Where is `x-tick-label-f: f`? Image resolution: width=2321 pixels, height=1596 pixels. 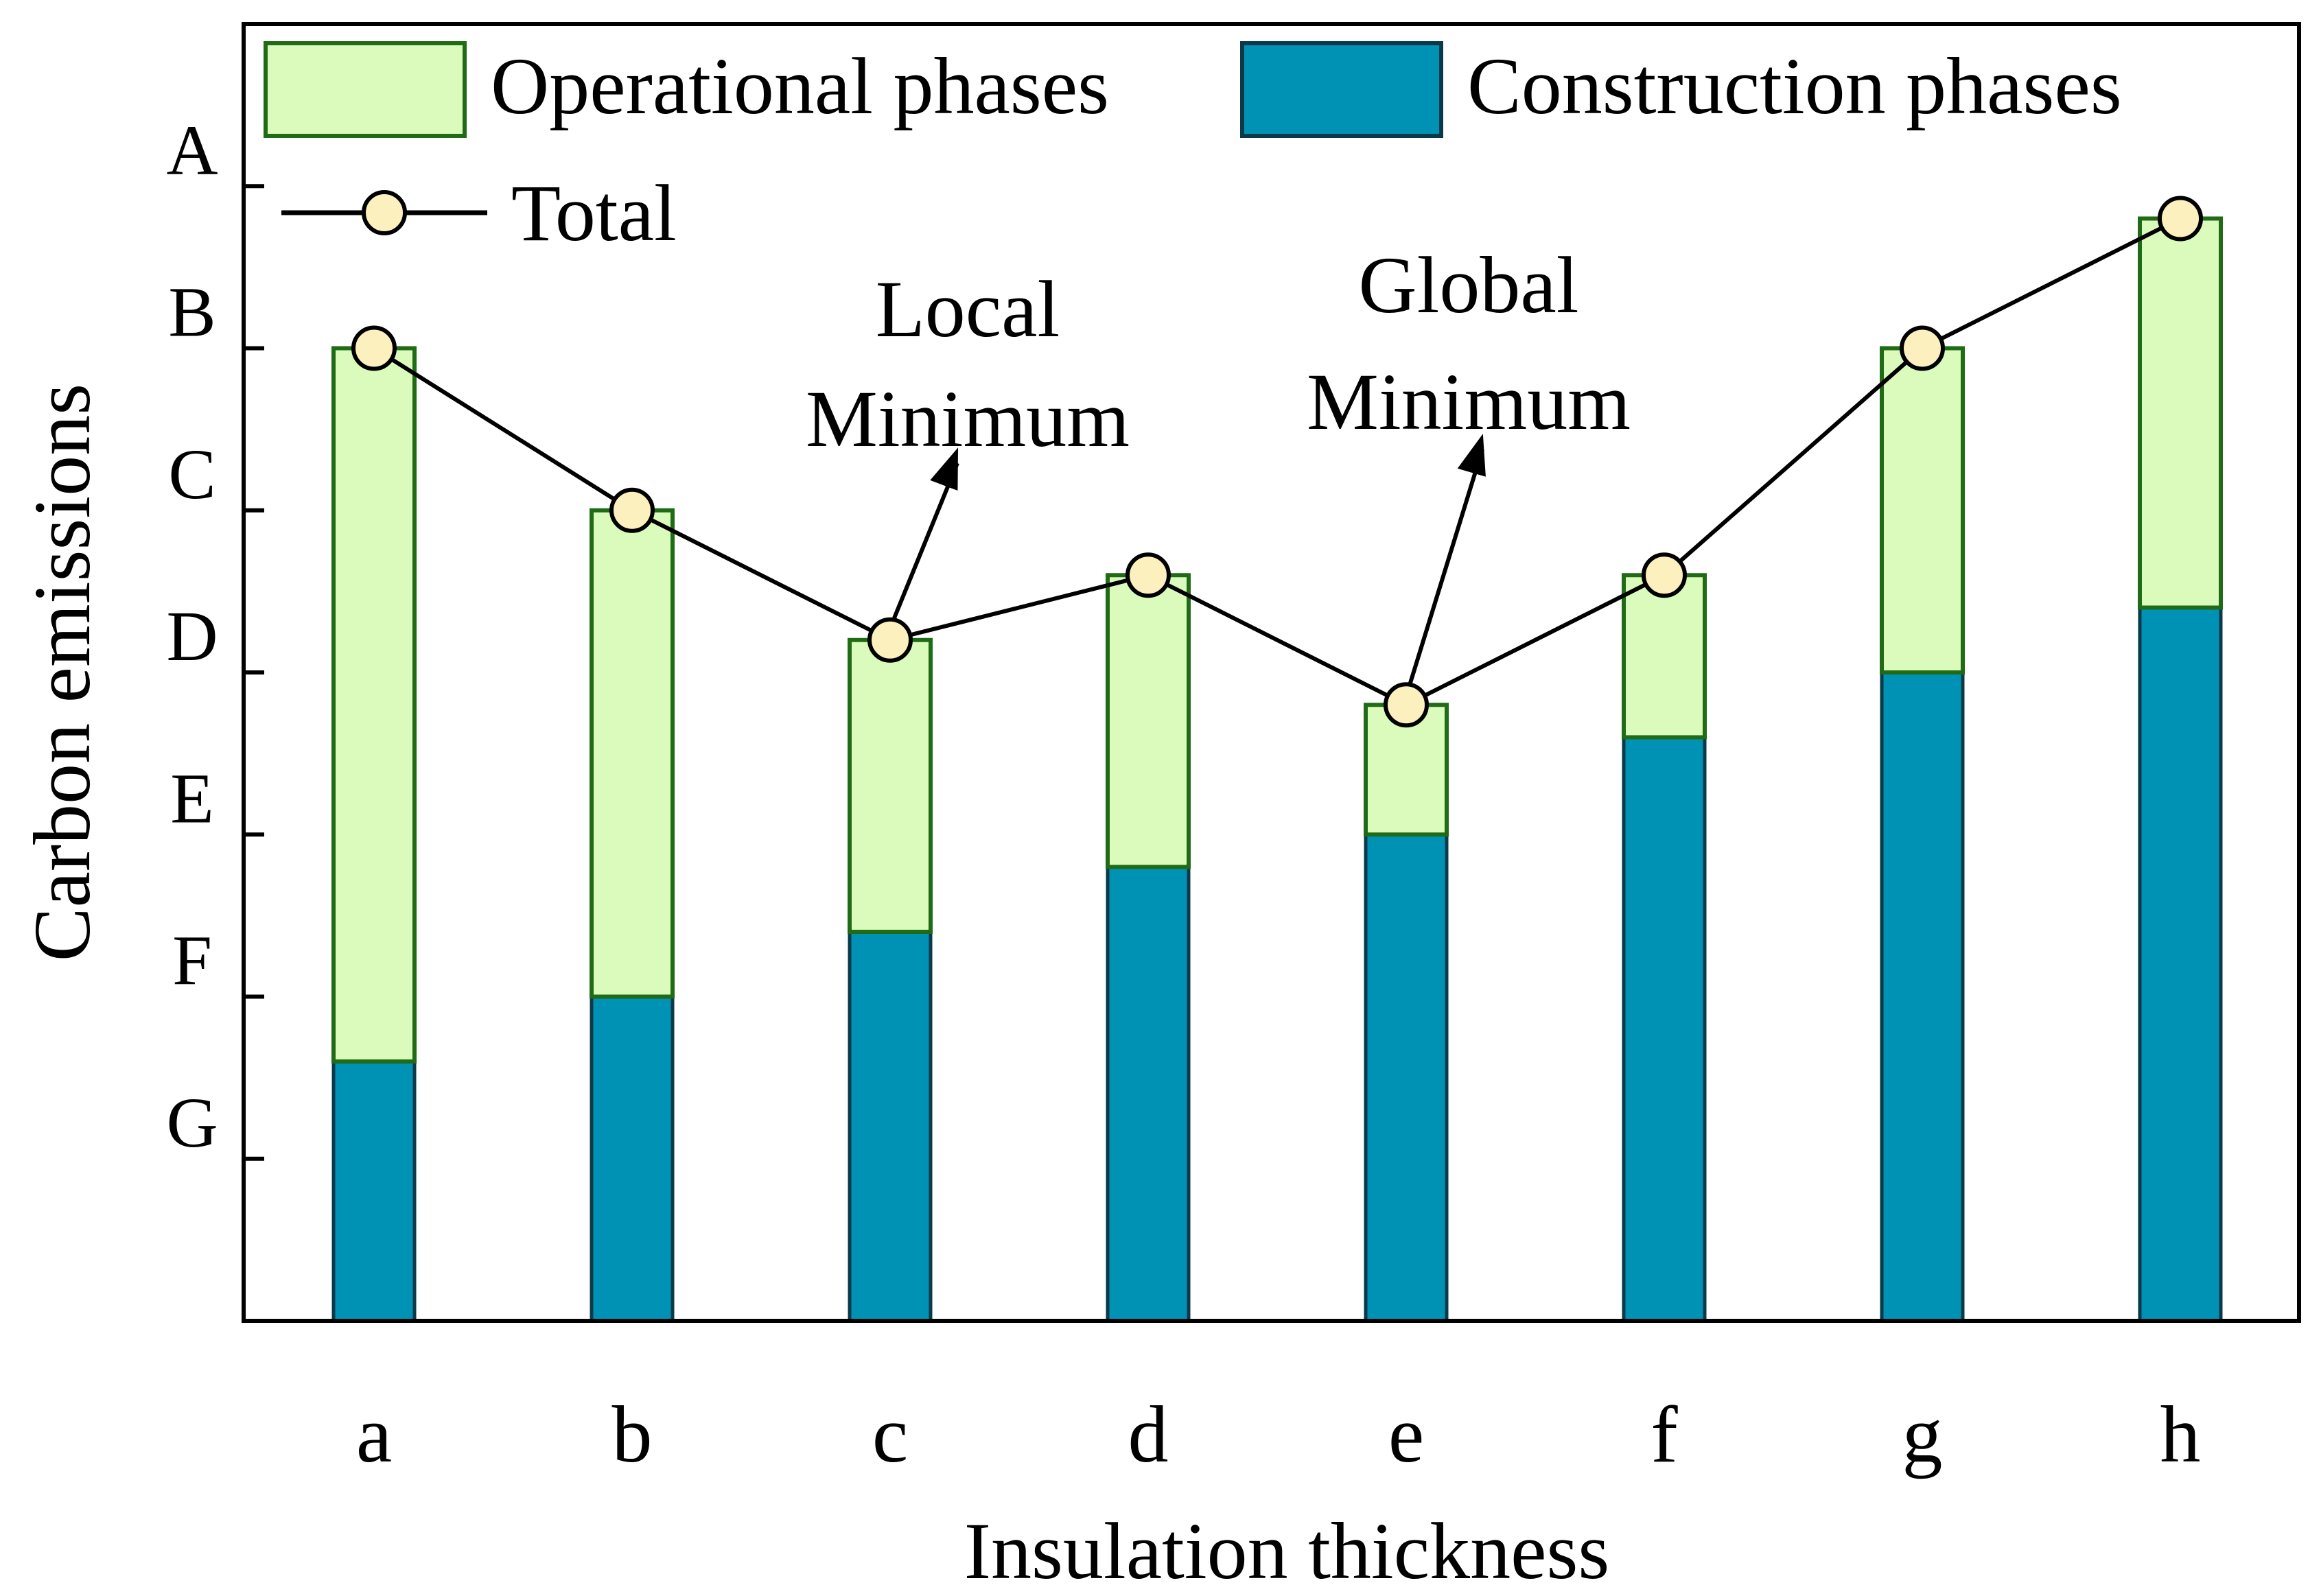 x-tick-label-f: f is located at coordinates (1664, 1434).